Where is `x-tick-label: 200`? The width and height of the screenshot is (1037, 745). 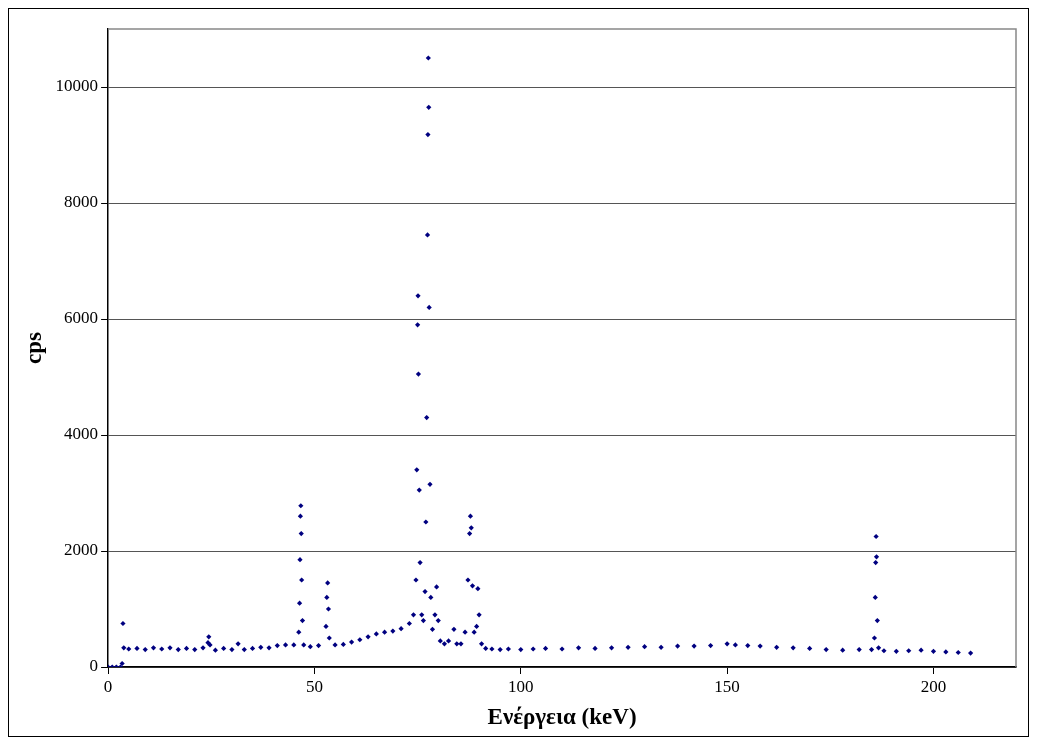
x-tick-label: 200 is located at coordinates (933, 686).